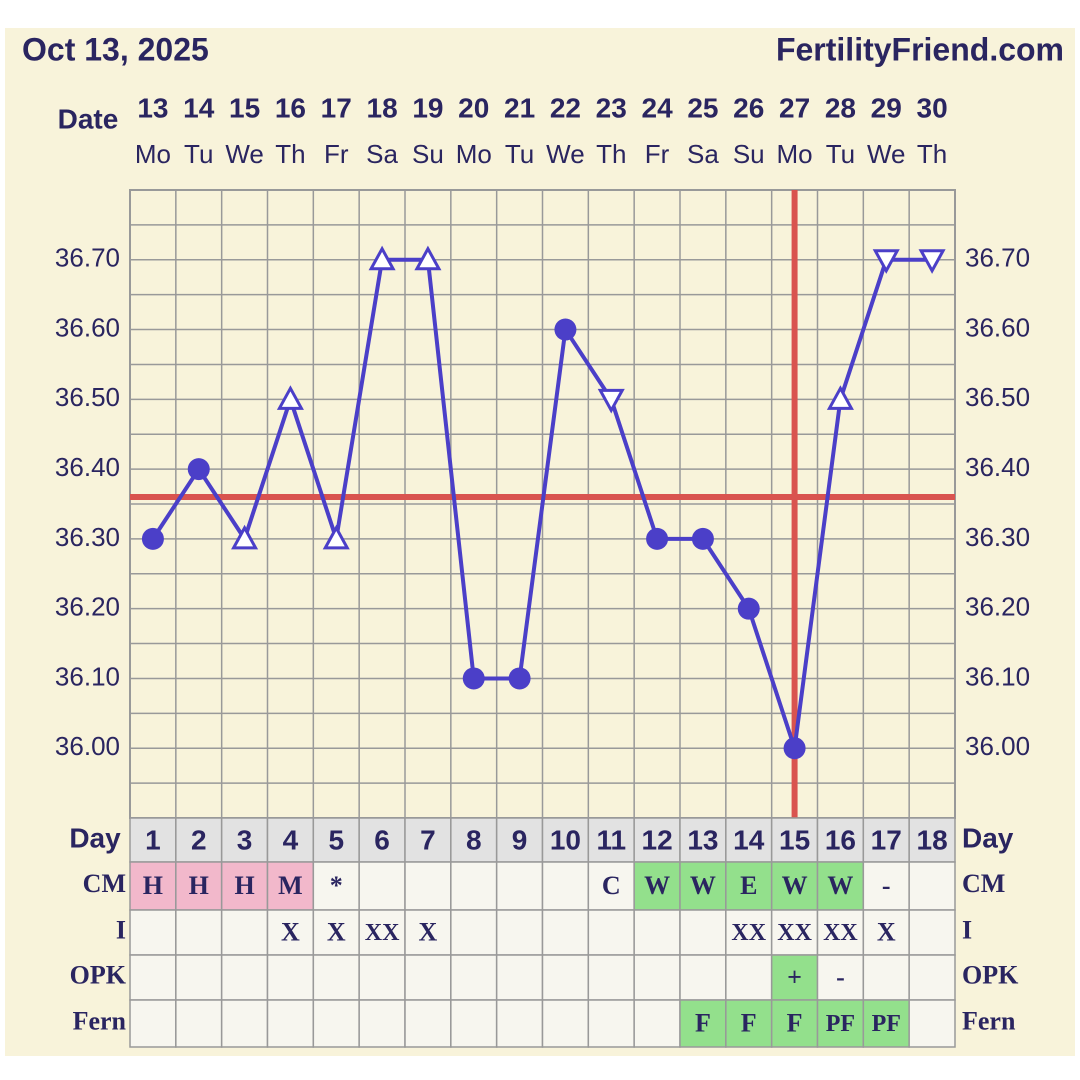 This screenshot has height=1080, width=1080. I want to click on y-tick-label: 36.10, so click(997, 676).